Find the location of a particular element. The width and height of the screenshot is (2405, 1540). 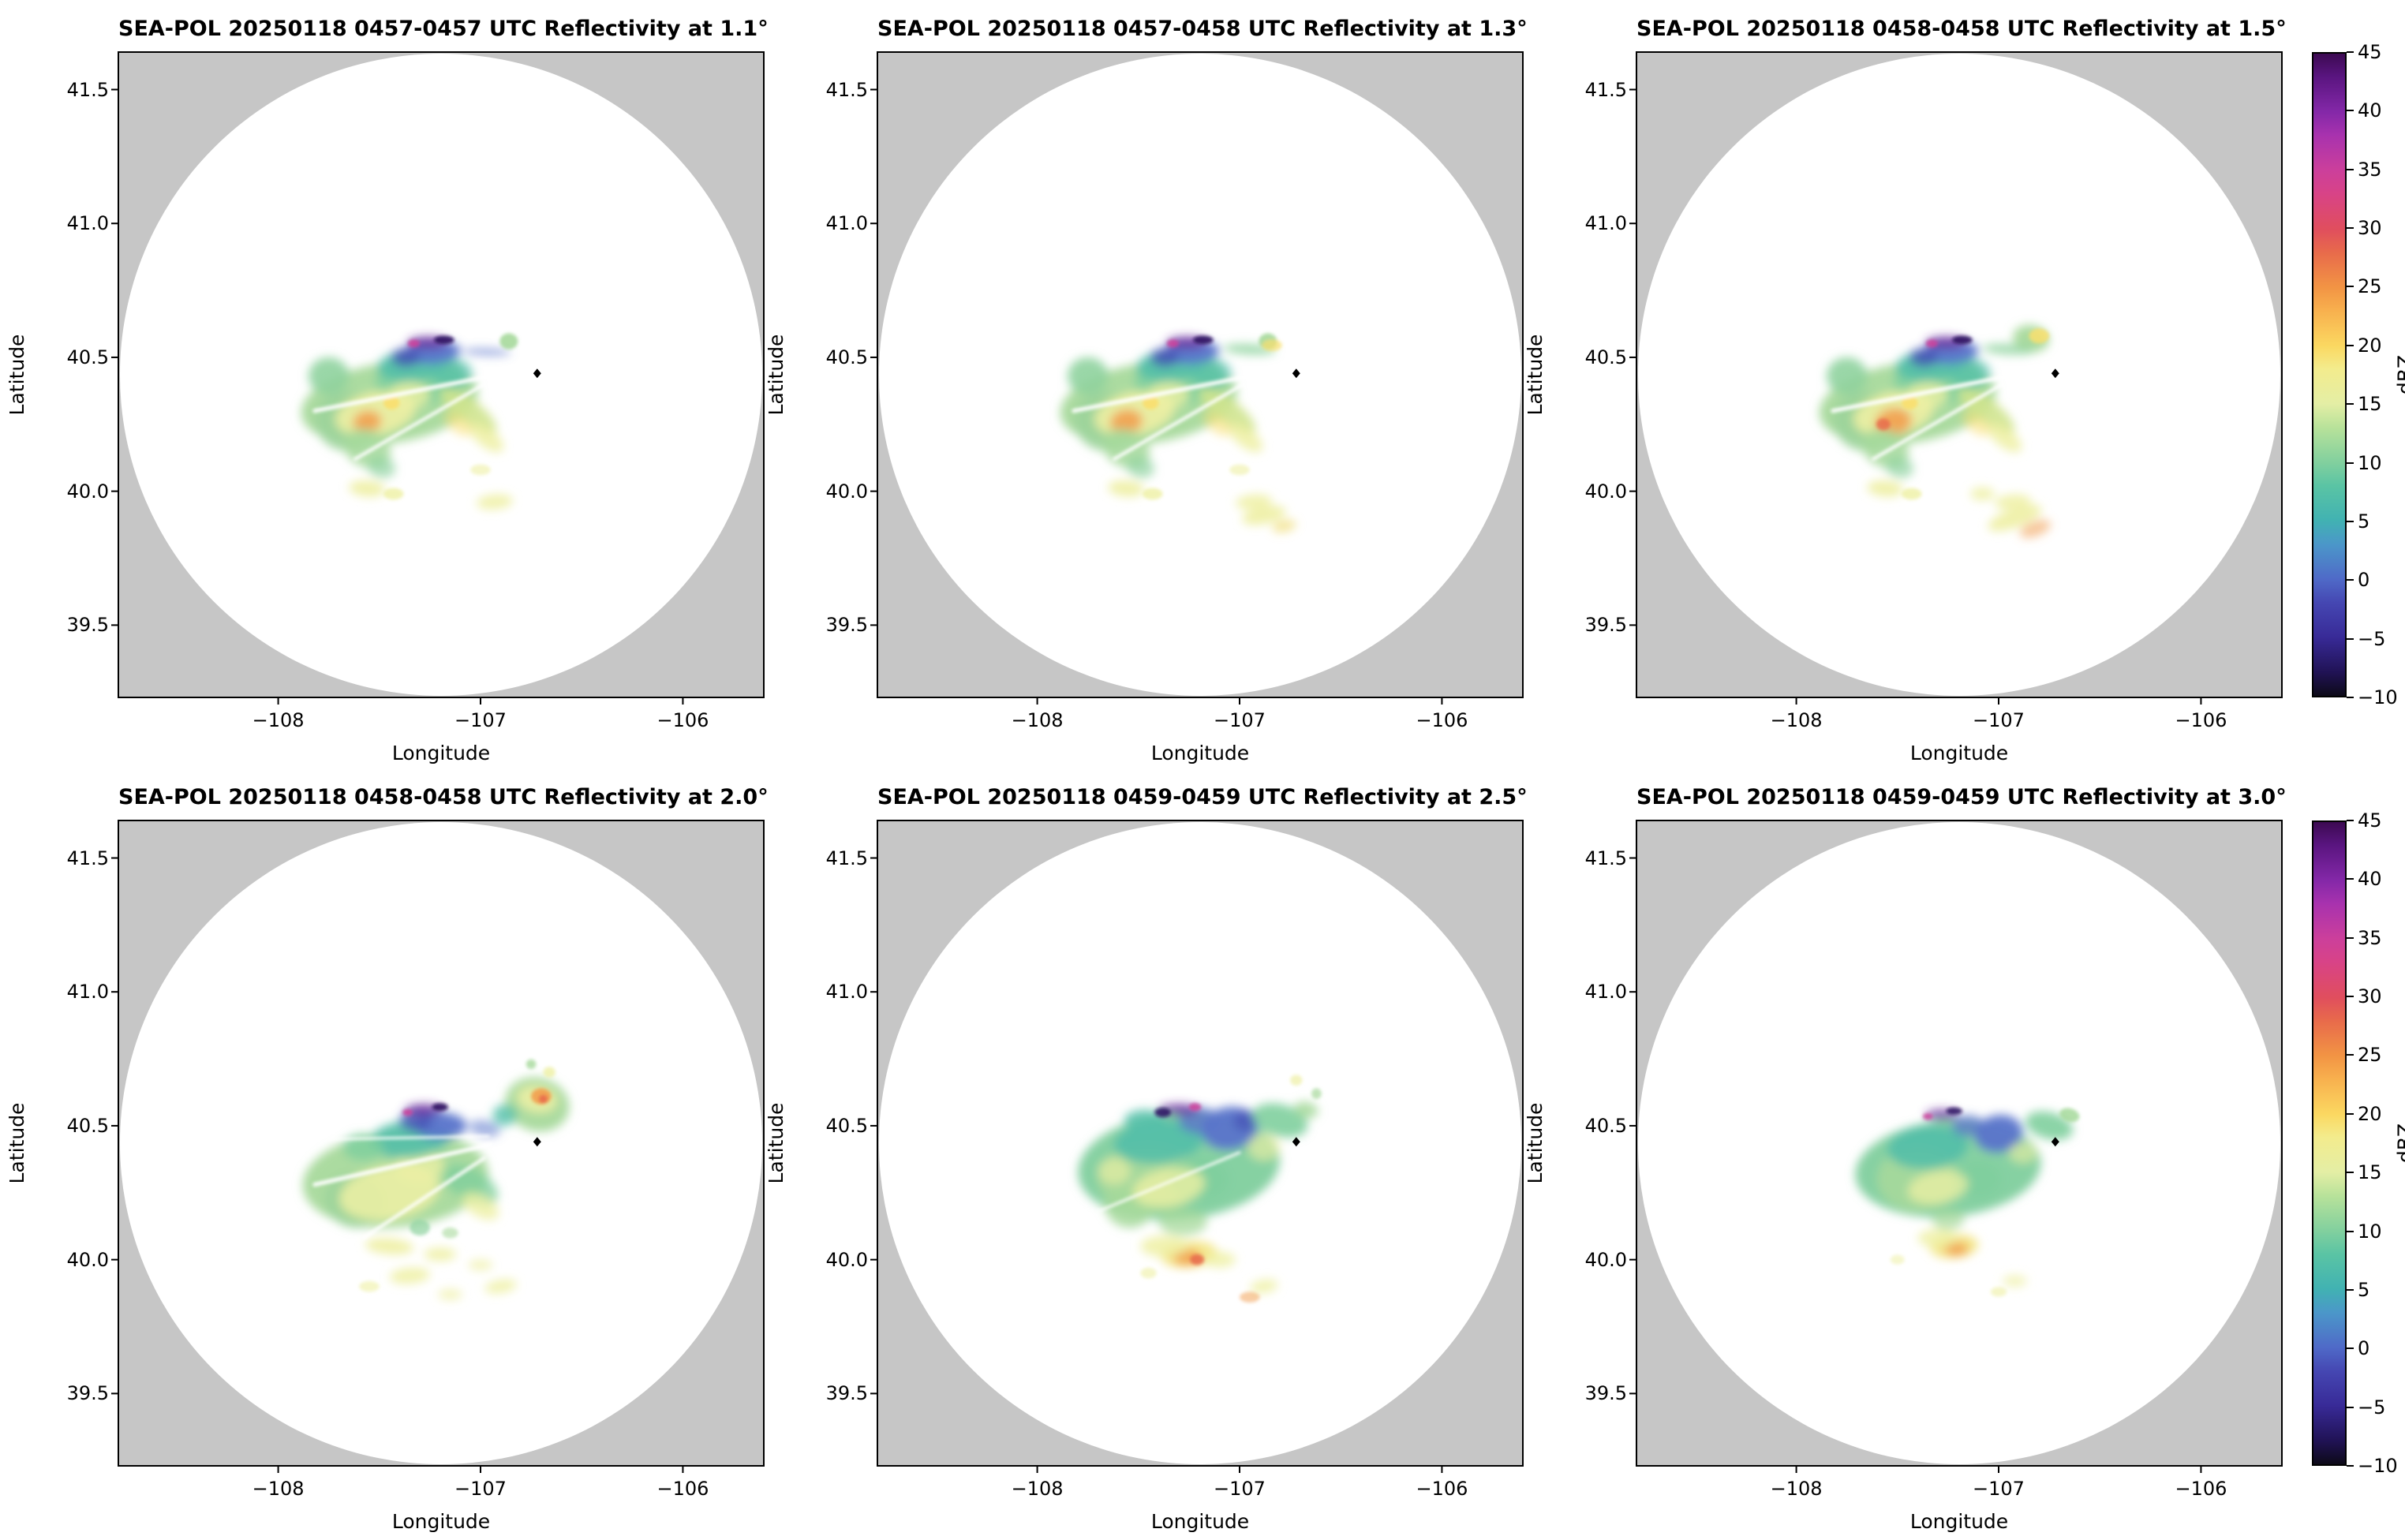

colorbar-reflectivity is located at coordinates (2329, 1143).